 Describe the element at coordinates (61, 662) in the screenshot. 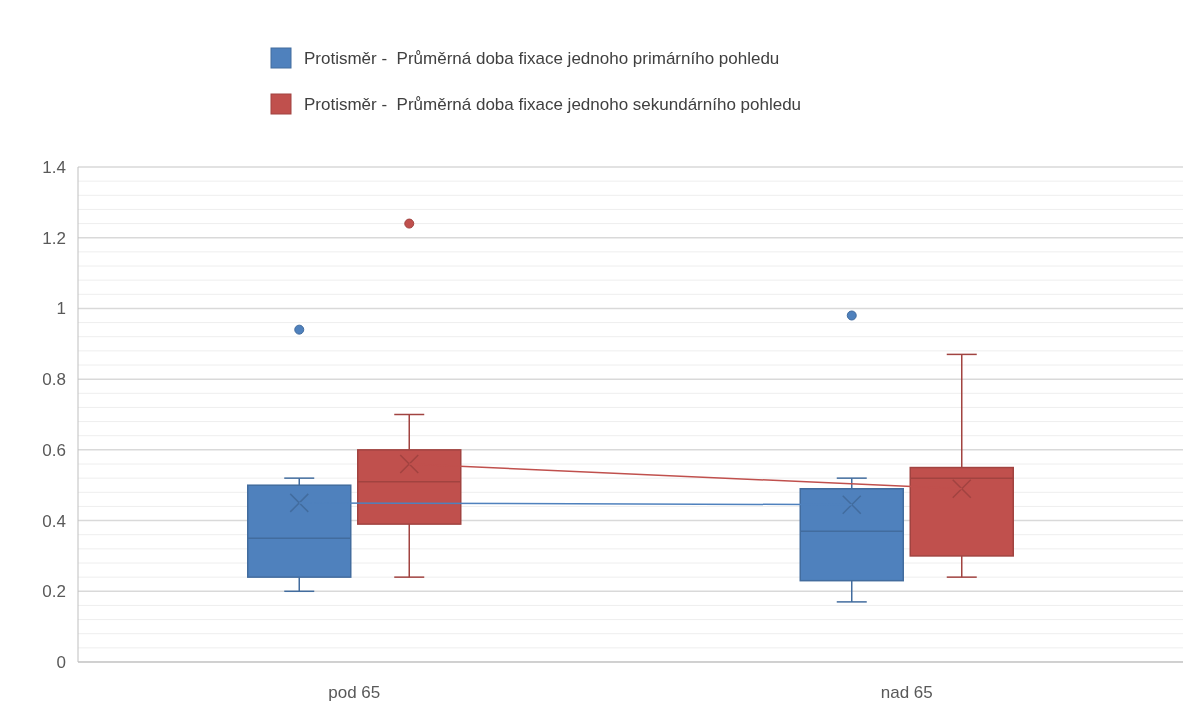

I see `y-tick-label: 0` at that location.